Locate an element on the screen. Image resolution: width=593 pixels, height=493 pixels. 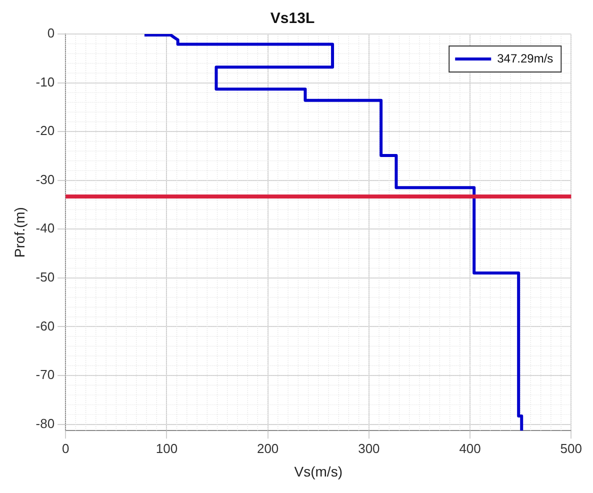
x-tick-label: 500 is located at coordinates (571, 448).